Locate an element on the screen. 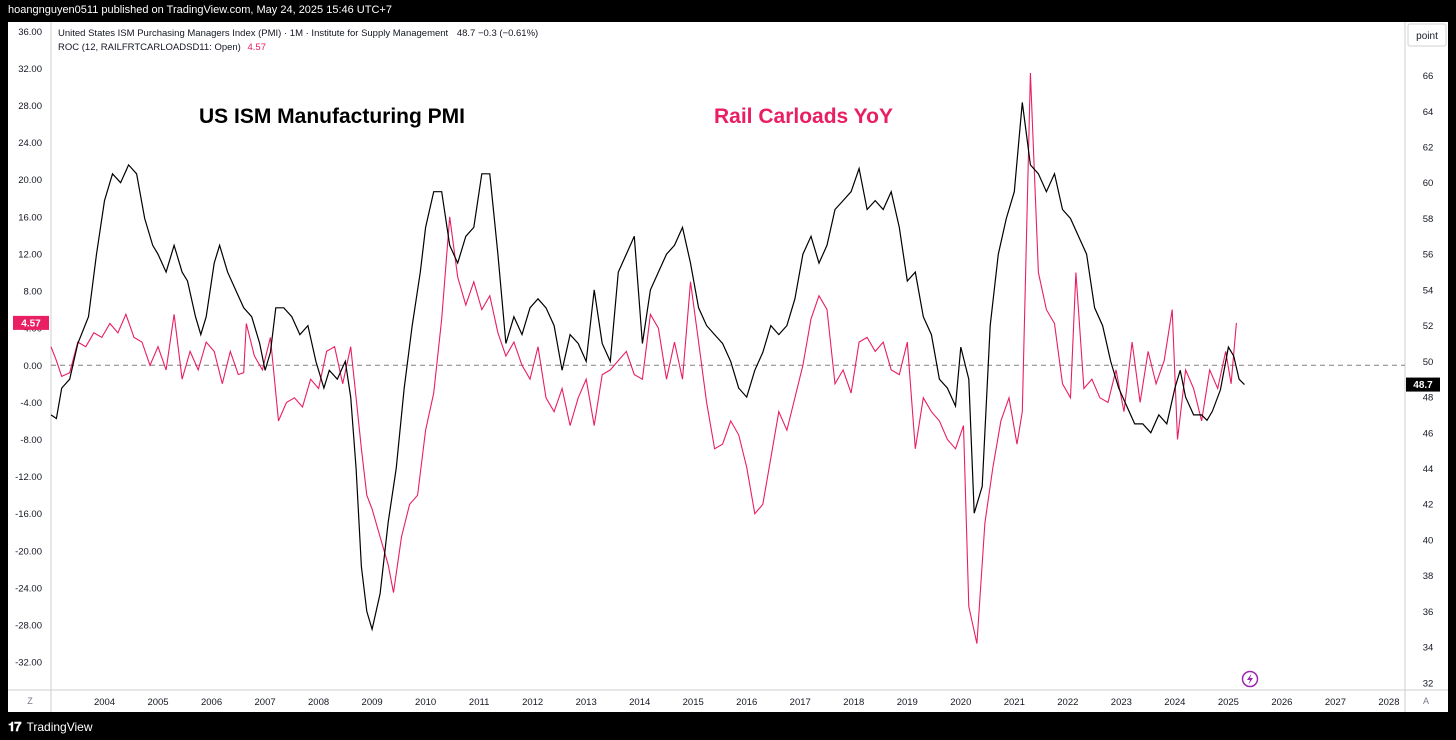 The width and height of the screenshot is (1456, 740). left-axis-tick-label: 28.00 is located at coordinates (30, 106).